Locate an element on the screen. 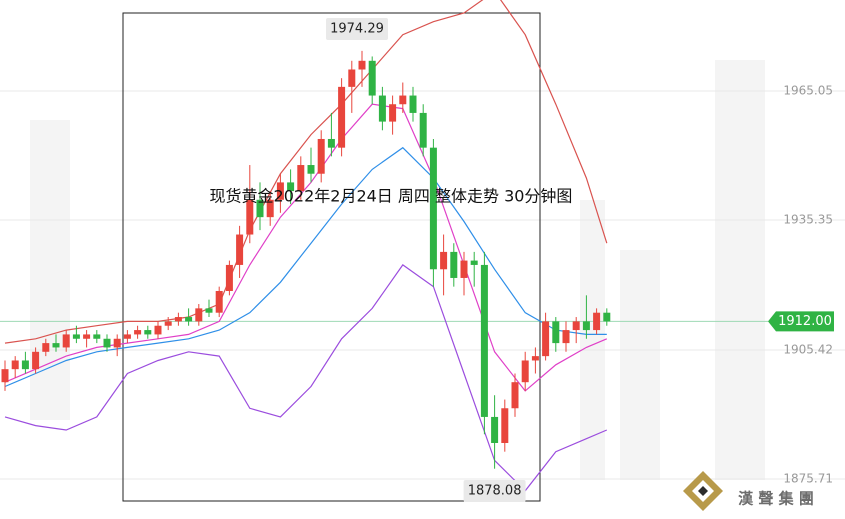  price-annotation: 1974.29 is located at coordinates (357, 29).